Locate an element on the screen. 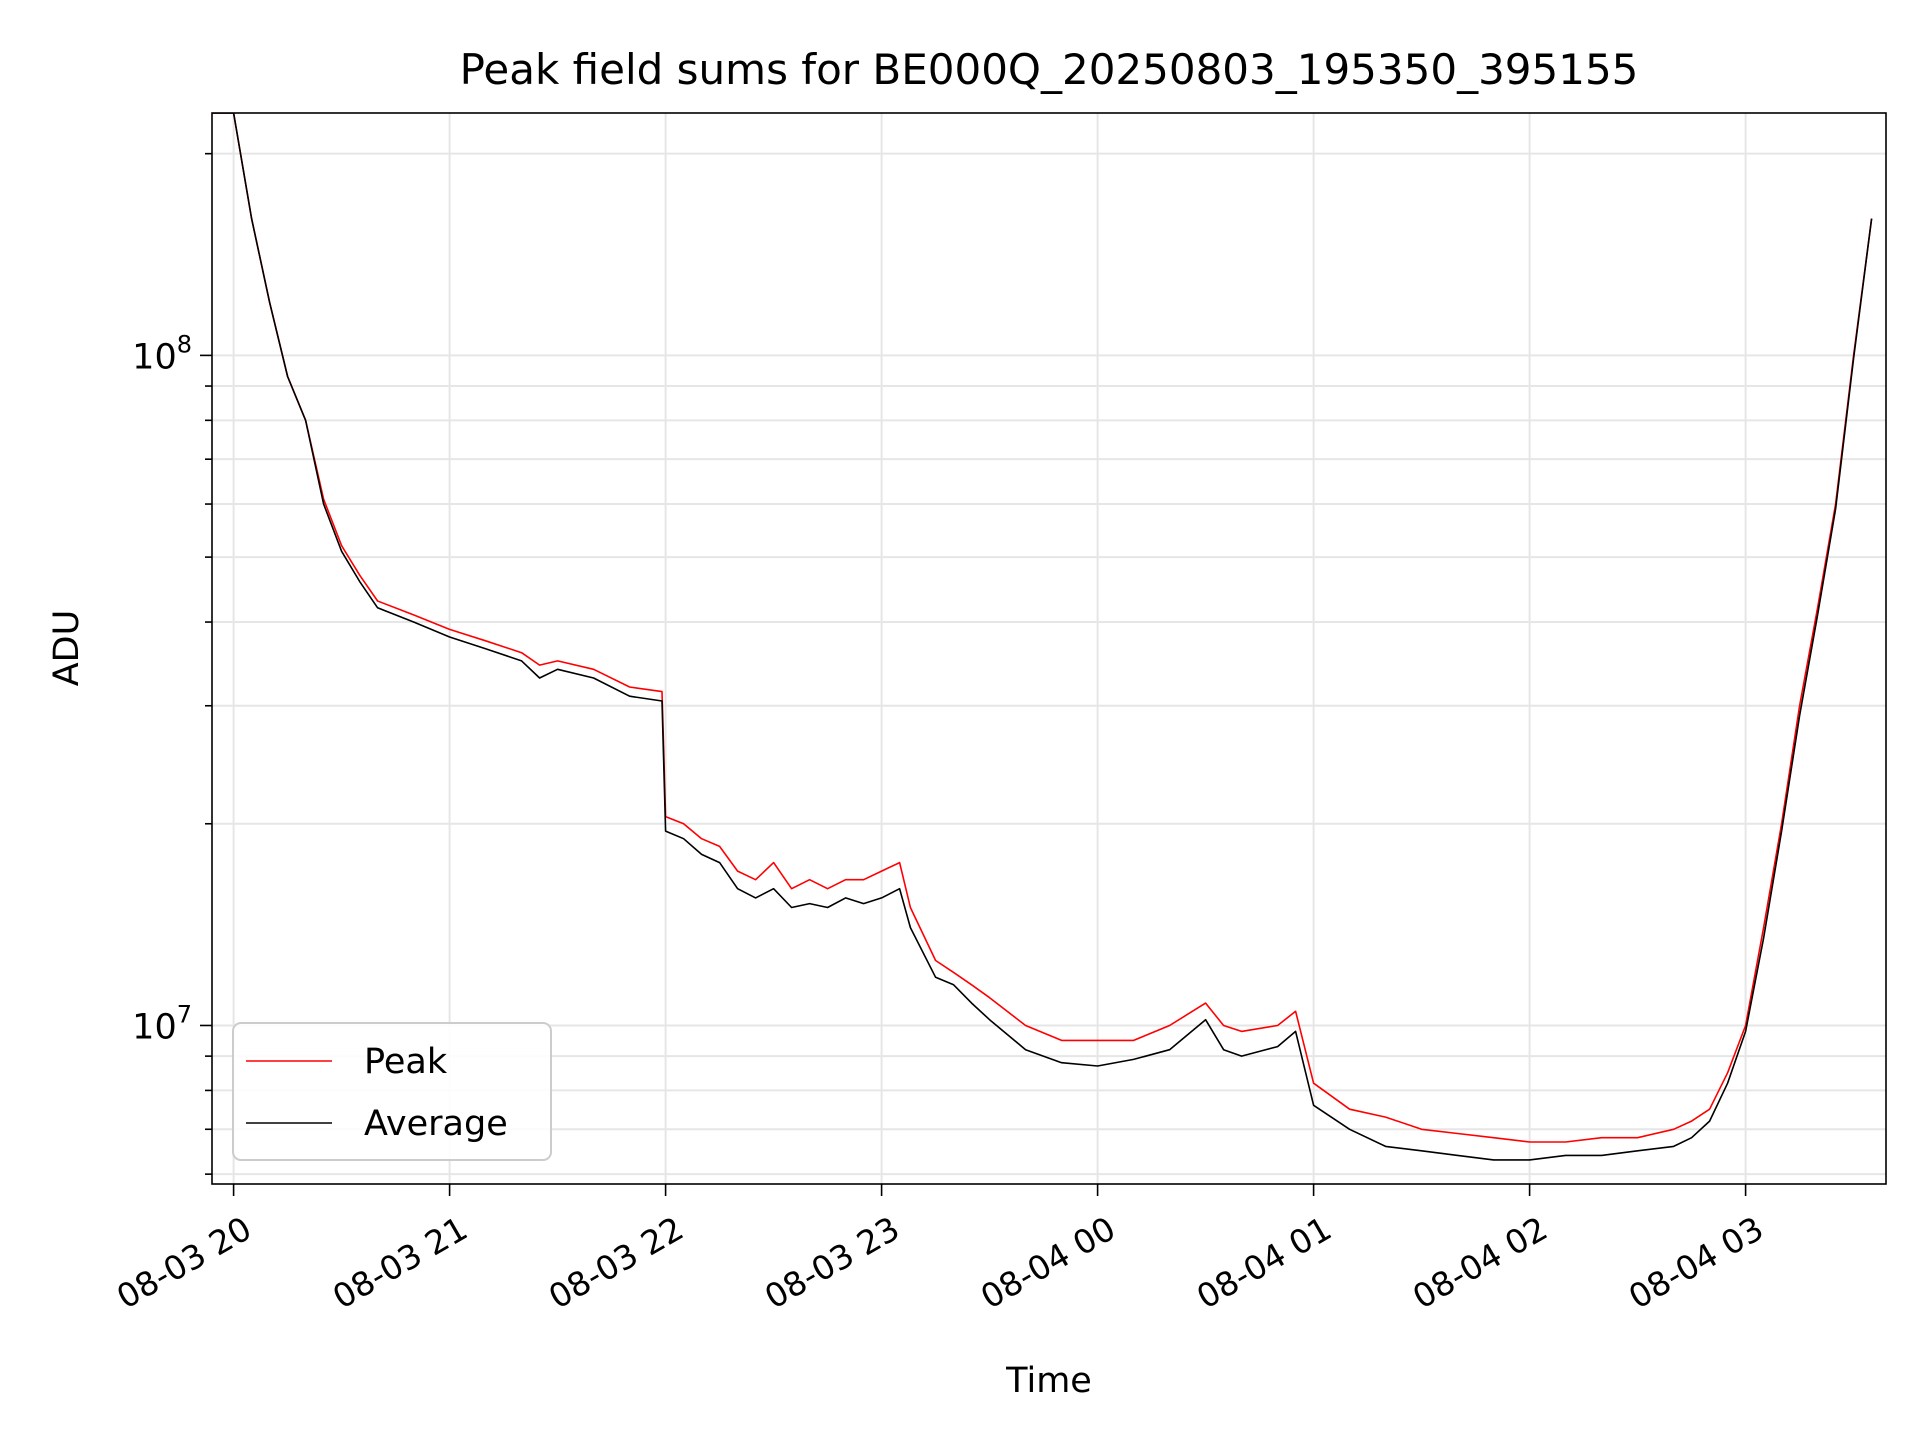  y-axis-label: ADU is located at coordinates (67, 648).